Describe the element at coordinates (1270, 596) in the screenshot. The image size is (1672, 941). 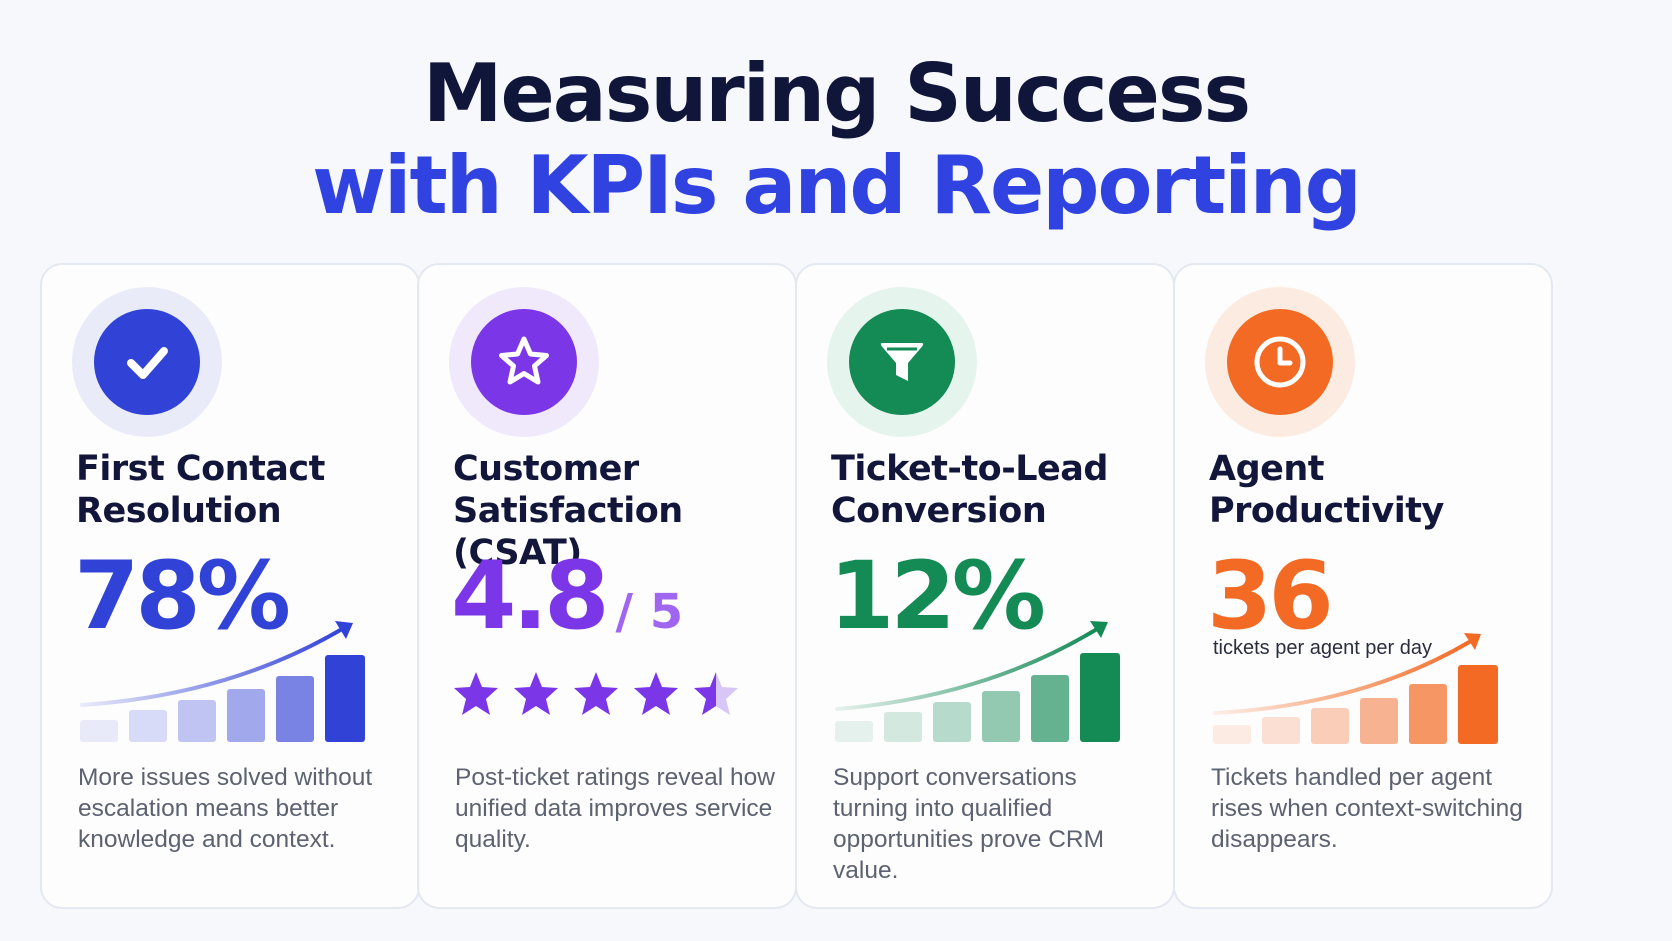
I see `metric-value: 36` at that location.